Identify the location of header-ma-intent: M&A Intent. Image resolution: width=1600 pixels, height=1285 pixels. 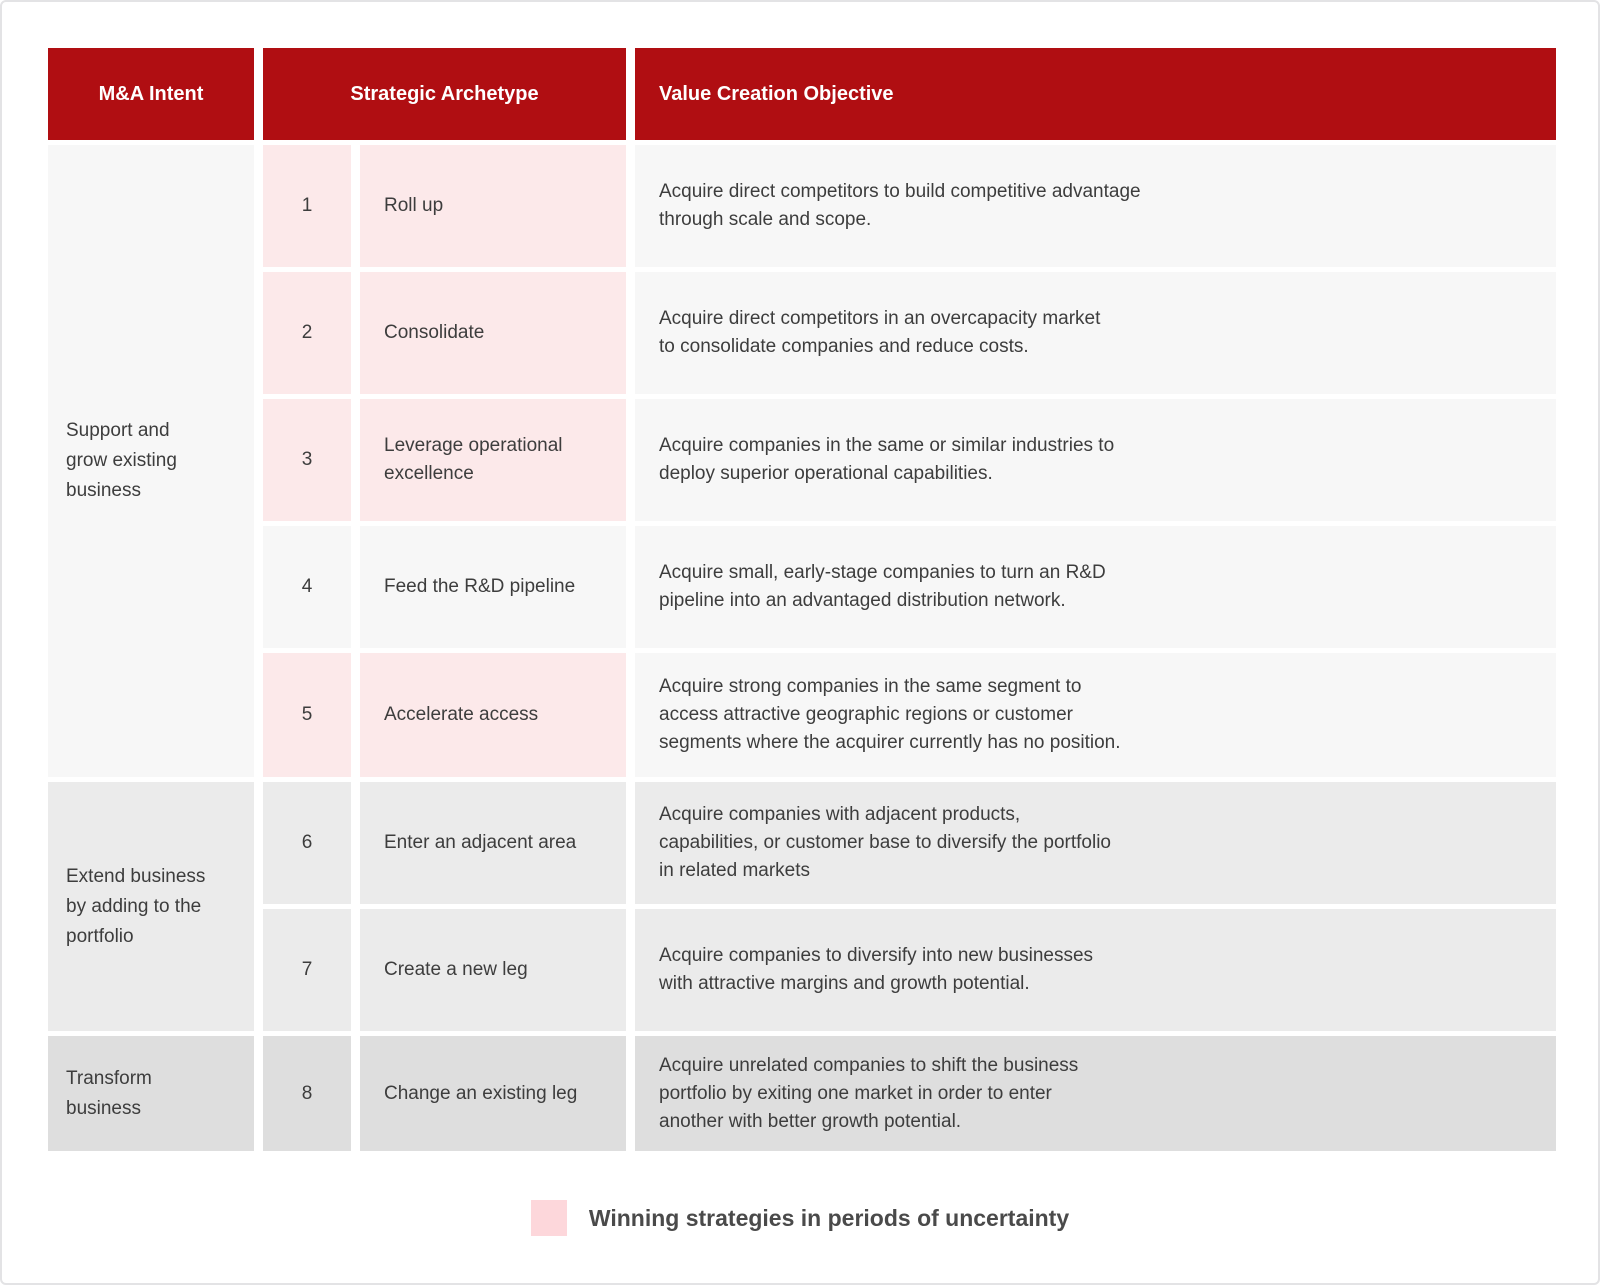
(151, 94).